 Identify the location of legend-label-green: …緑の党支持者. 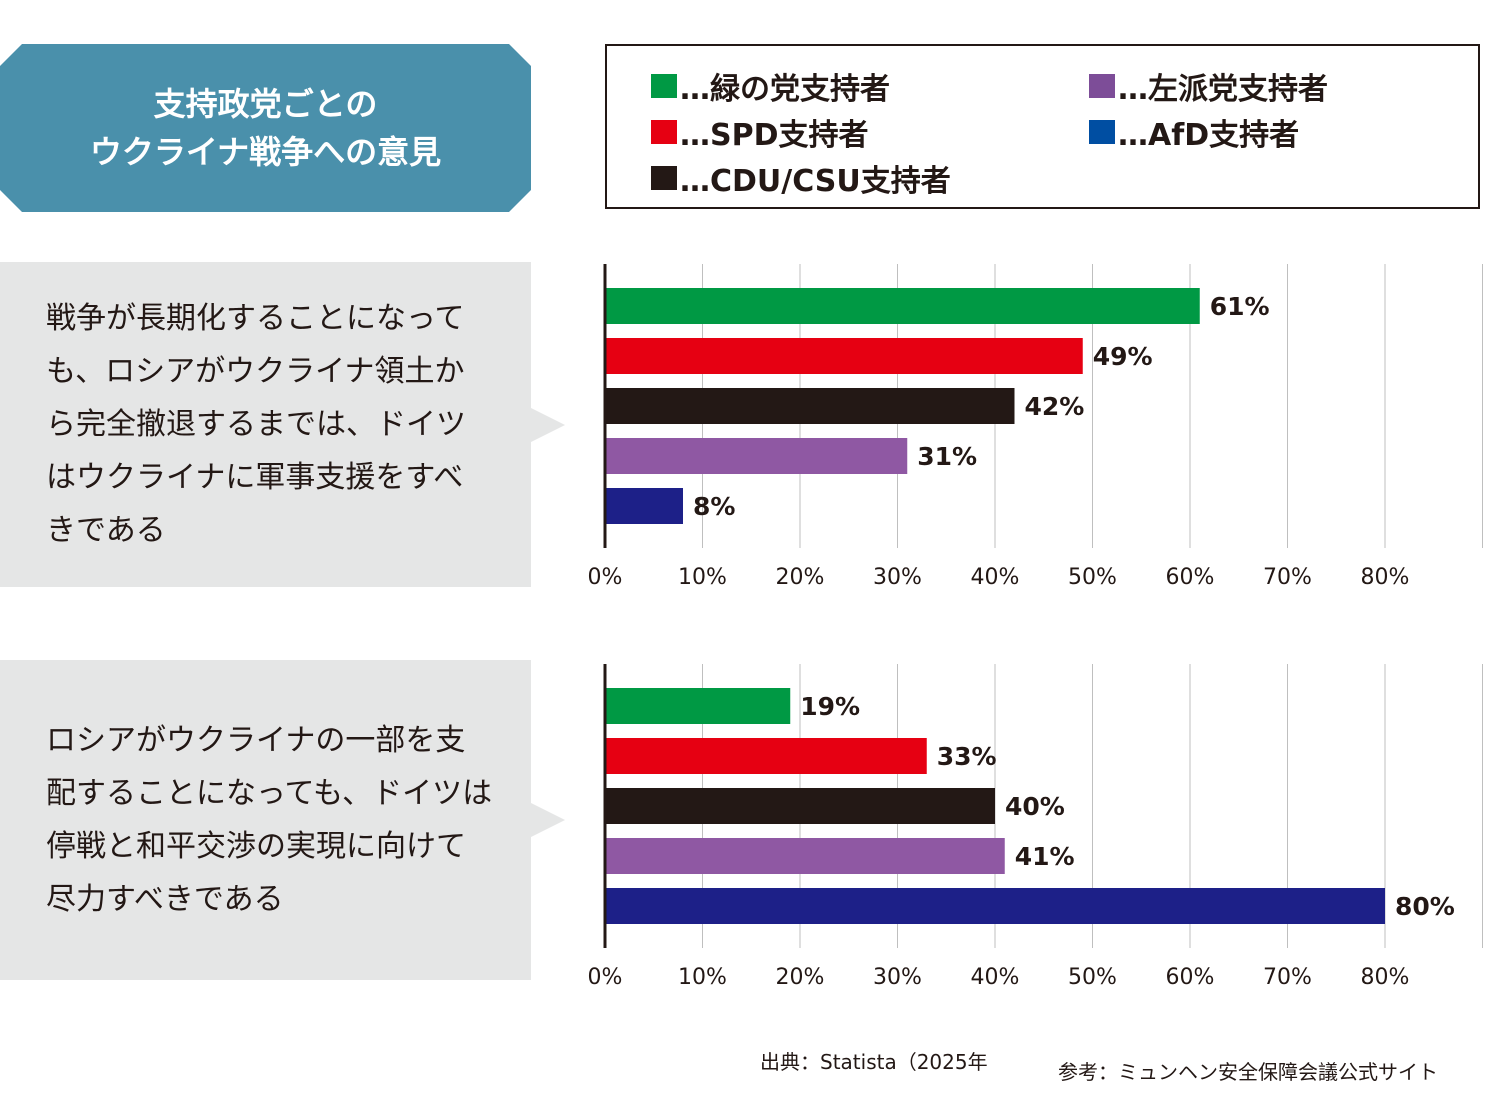
(785, 89).